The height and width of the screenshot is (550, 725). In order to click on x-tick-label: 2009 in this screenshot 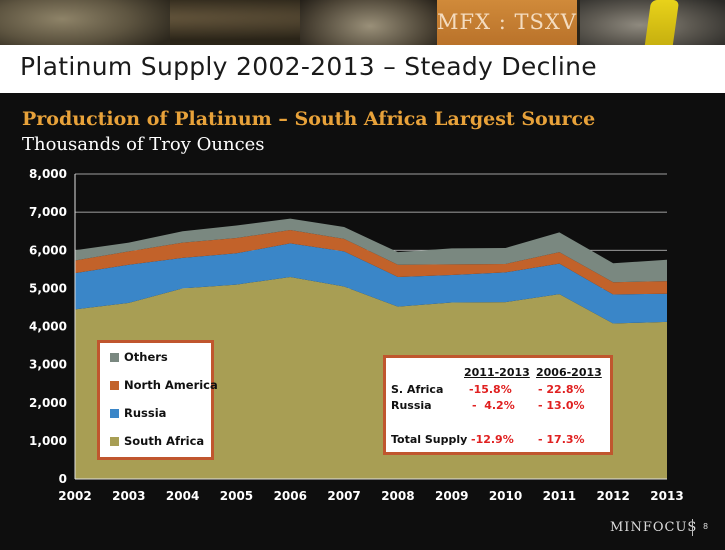, I will do `click(451, 496)`.